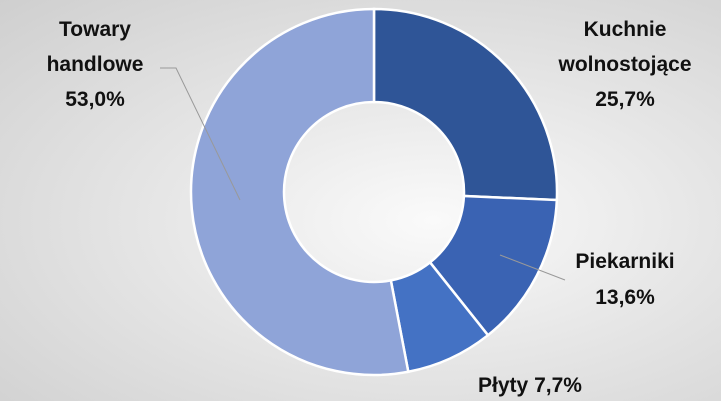 This screenshot has height=401, width=721. I want to click on category-label: Towary handlowe, so click(95, 47).